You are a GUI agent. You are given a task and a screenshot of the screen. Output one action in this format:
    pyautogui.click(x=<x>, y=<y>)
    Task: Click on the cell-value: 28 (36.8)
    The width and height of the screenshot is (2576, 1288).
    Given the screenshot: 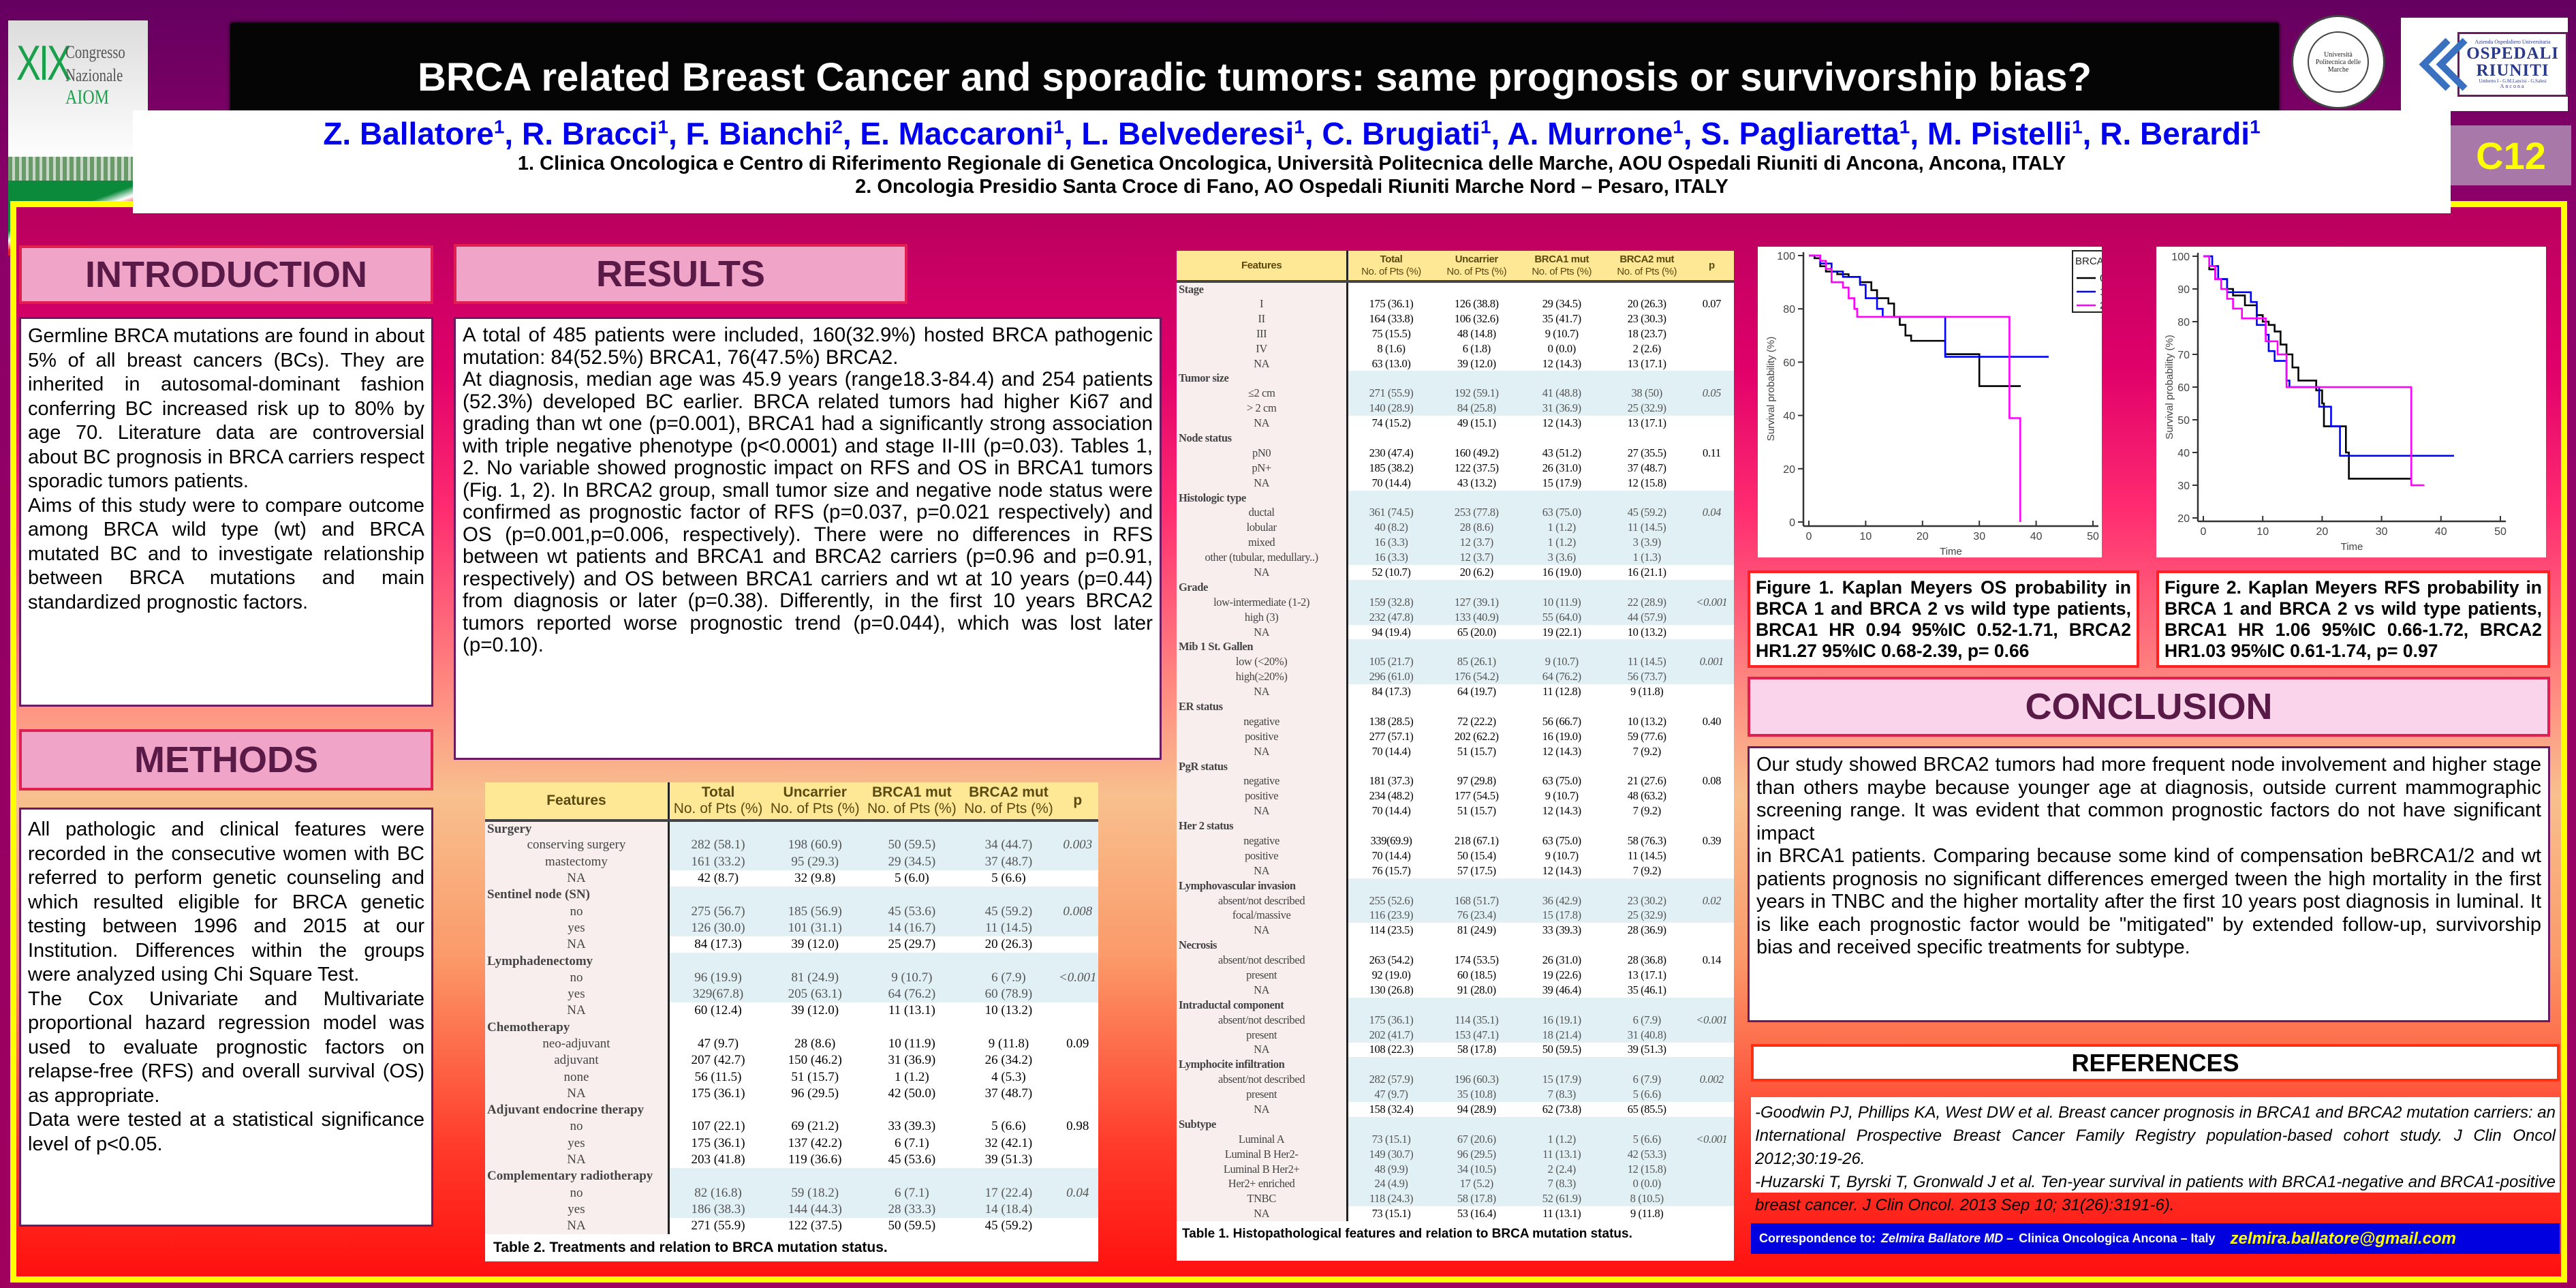 What is the action you would take?
    pyautogui.click(x=1646, y=960)
    